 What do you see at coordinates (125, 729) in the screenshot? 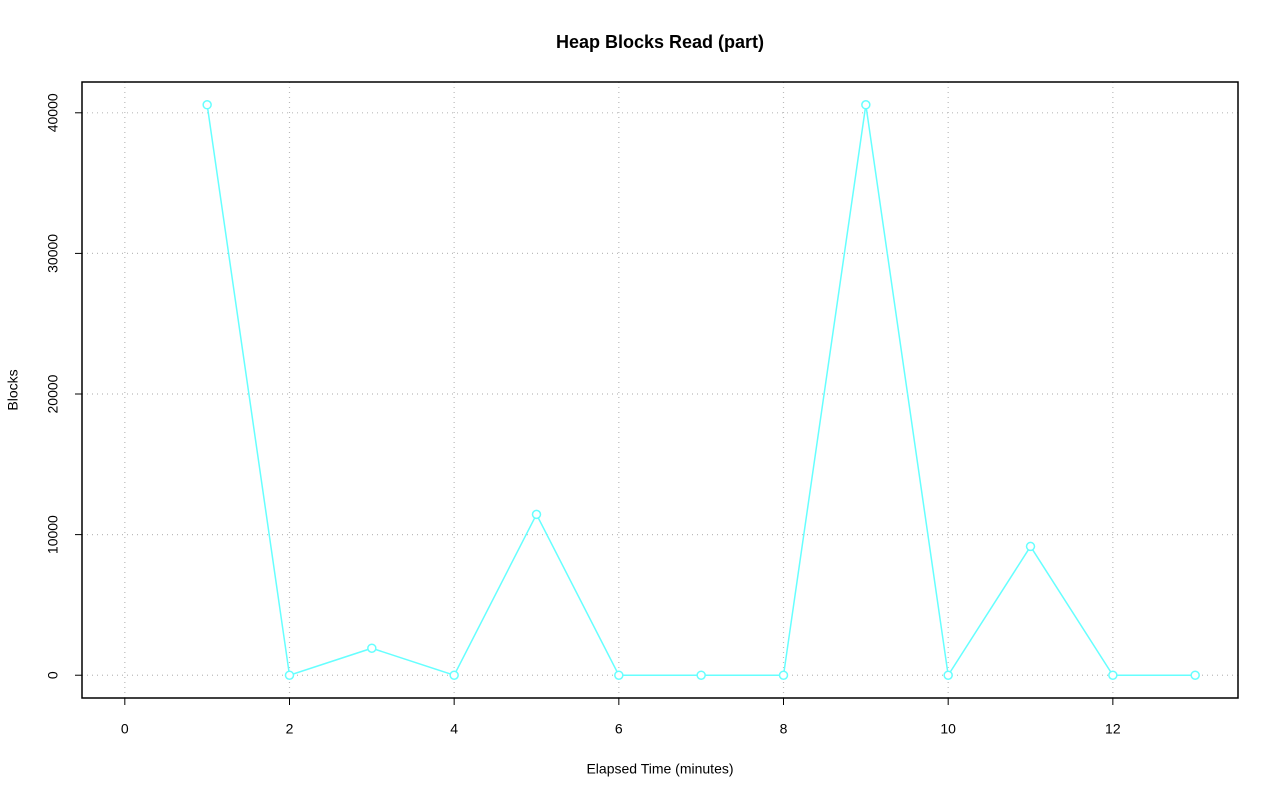
I see `x-tick-label: 0` at bounding box center [125, 729].